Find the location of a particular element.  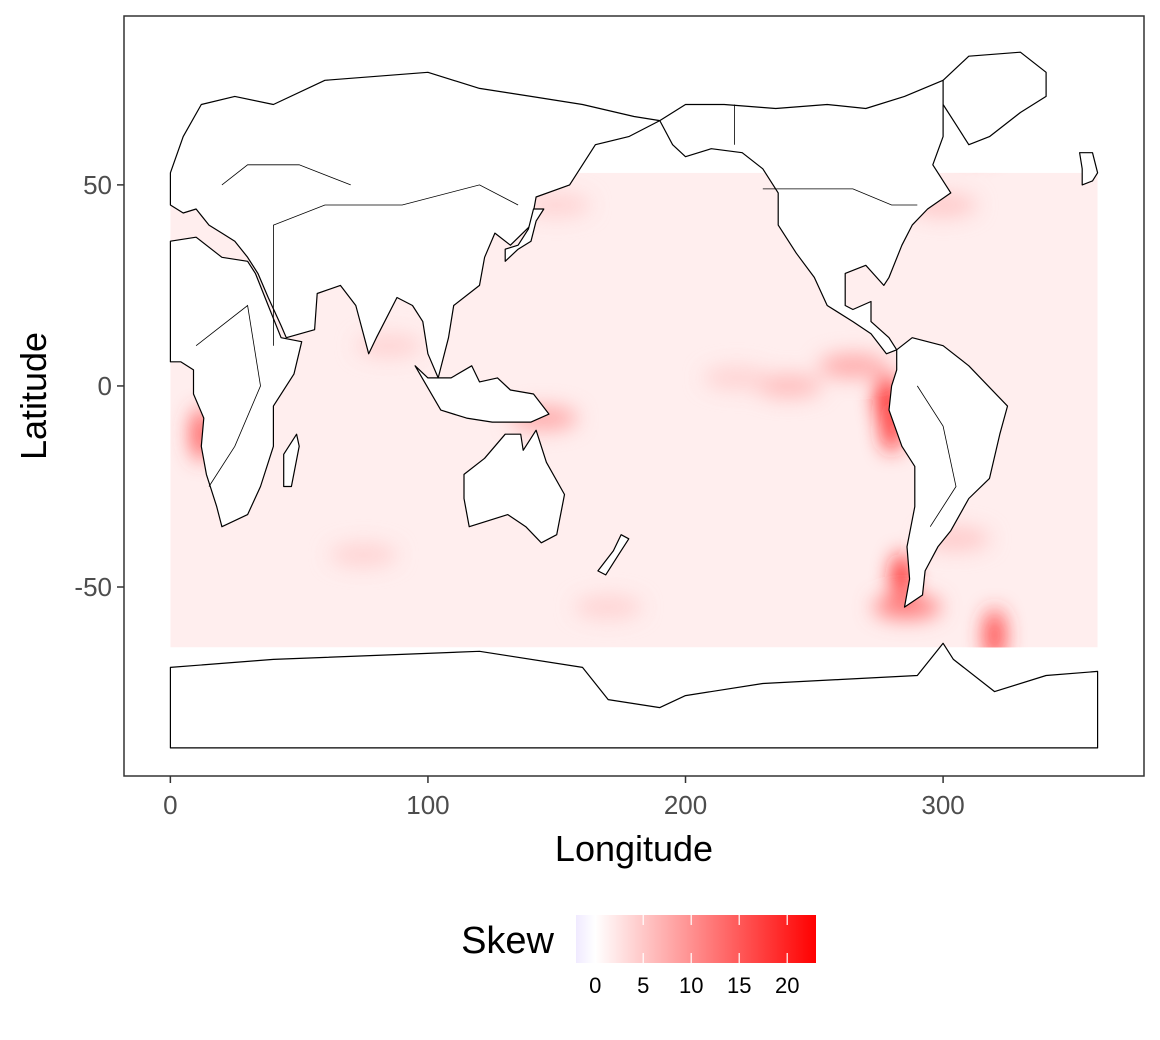

africa-outline is located at coordinates (236, 382).